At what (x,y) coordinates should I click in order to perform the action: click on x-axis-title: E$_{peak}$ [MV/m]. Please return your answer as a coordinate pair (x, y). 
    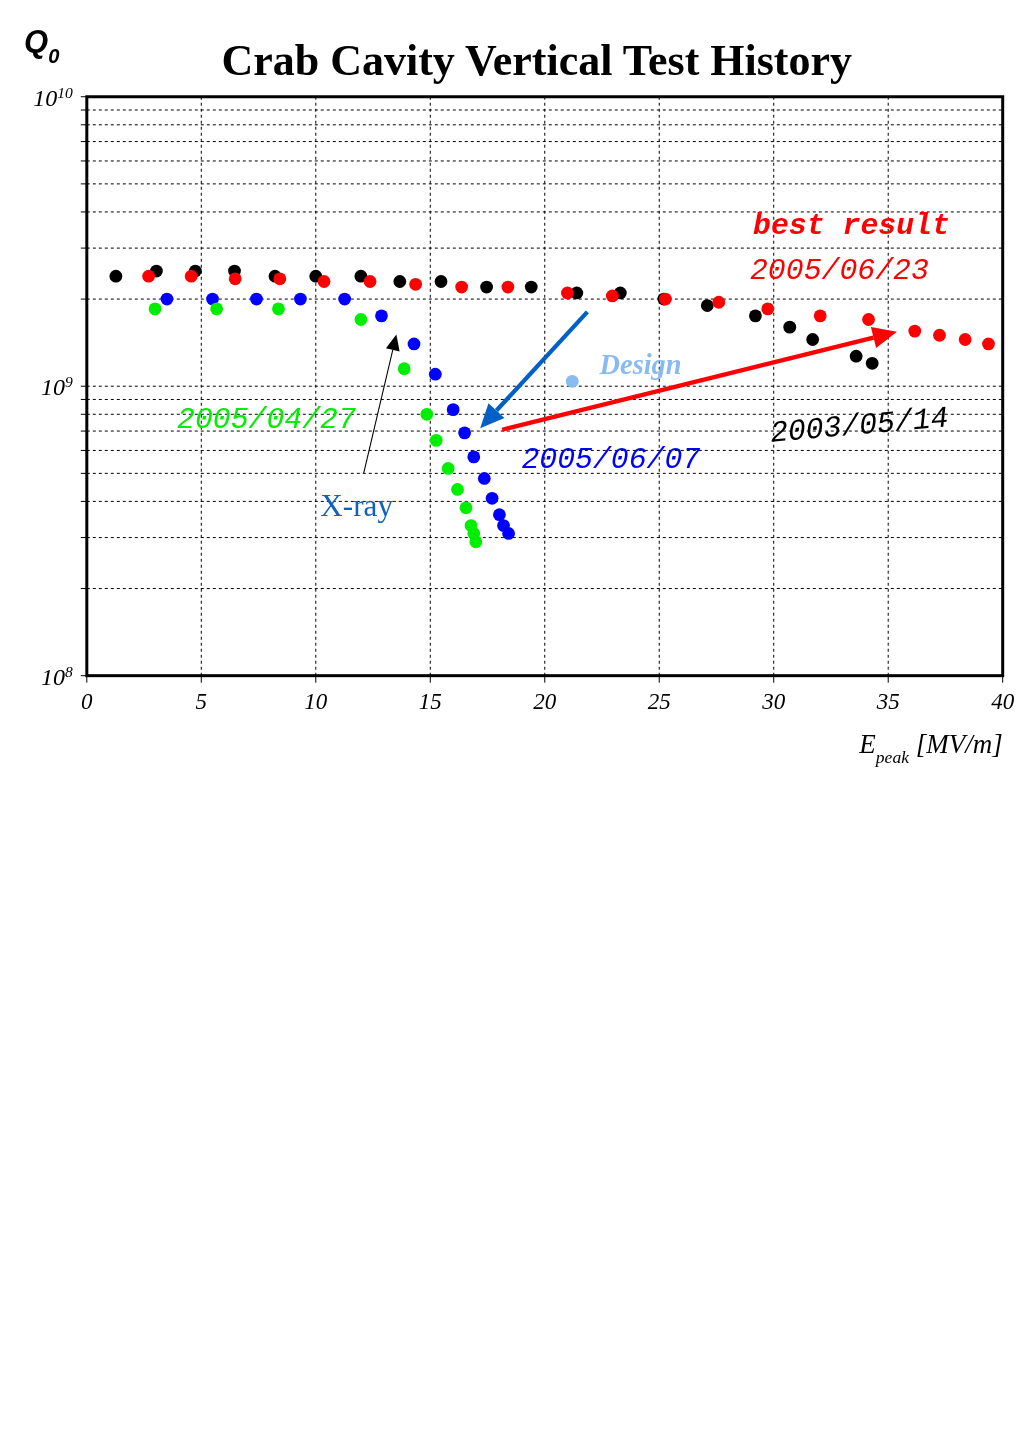
    Looking at the image, I should click on (930, 748).